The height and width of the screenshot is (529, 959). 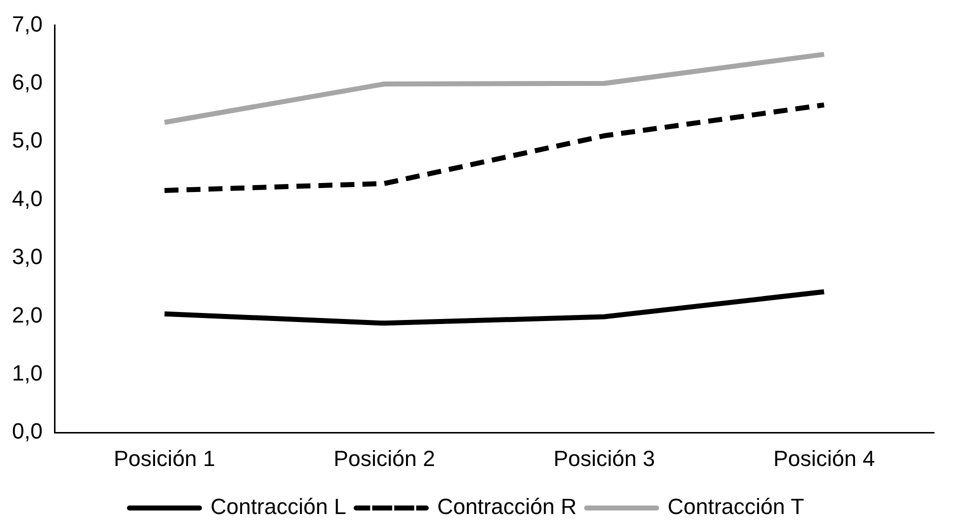 What do you see at coordinates (27, 23) in the screenshot?
I see `y-tick-label: 7,0` at bounding box center [27, 23].